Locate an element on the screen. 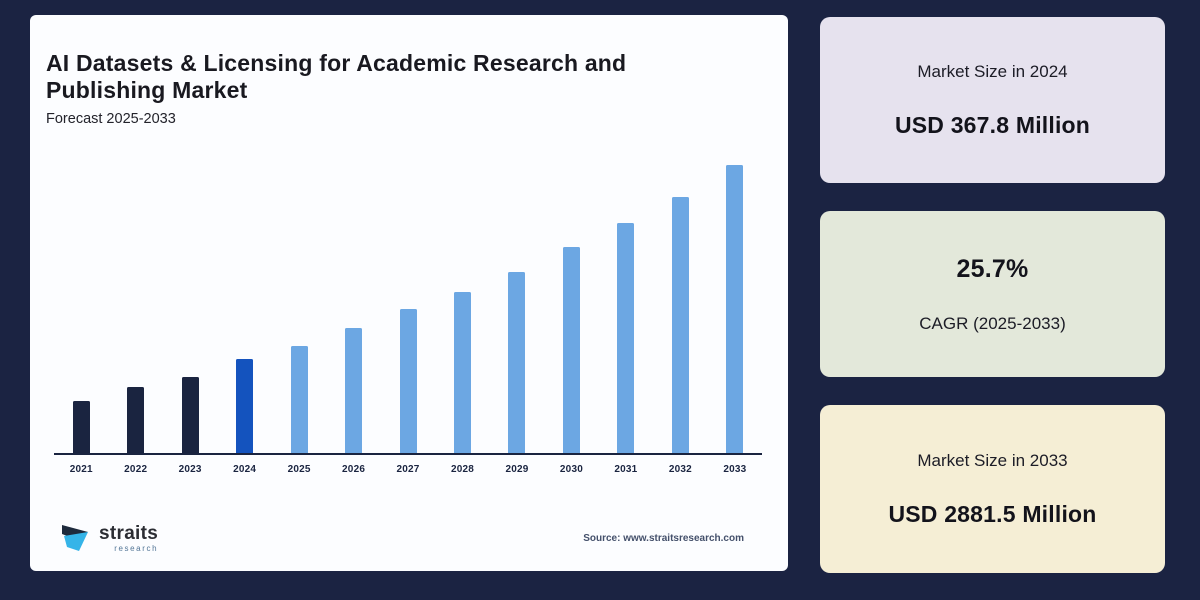 This screenshot has width=1200, height=600. stat-value-cagr: 25.7% is located at coordinates (992, 268).